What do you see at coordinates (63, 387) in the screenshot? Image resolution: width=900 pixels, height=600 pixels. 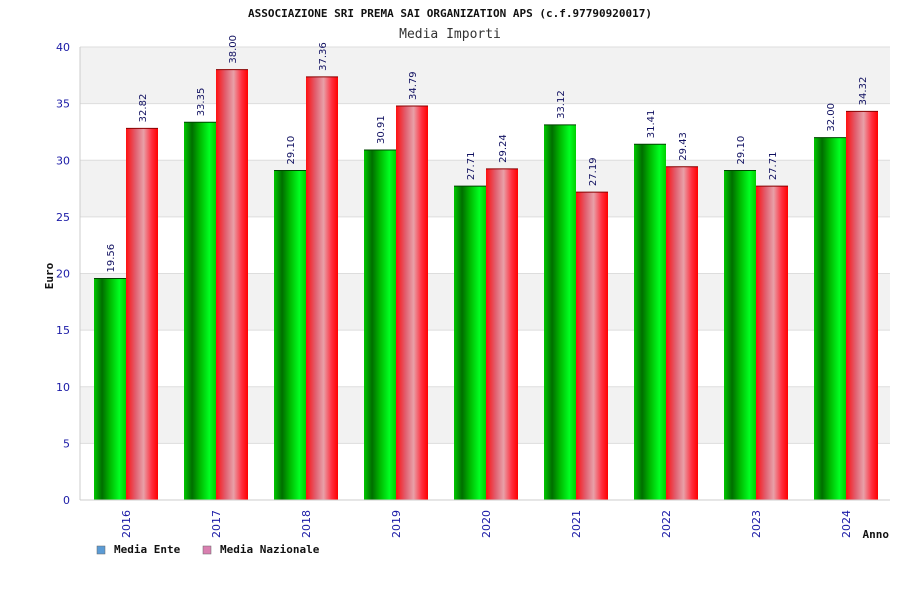 I see `y-tick-label: 10` at bounding box center [63, 387].